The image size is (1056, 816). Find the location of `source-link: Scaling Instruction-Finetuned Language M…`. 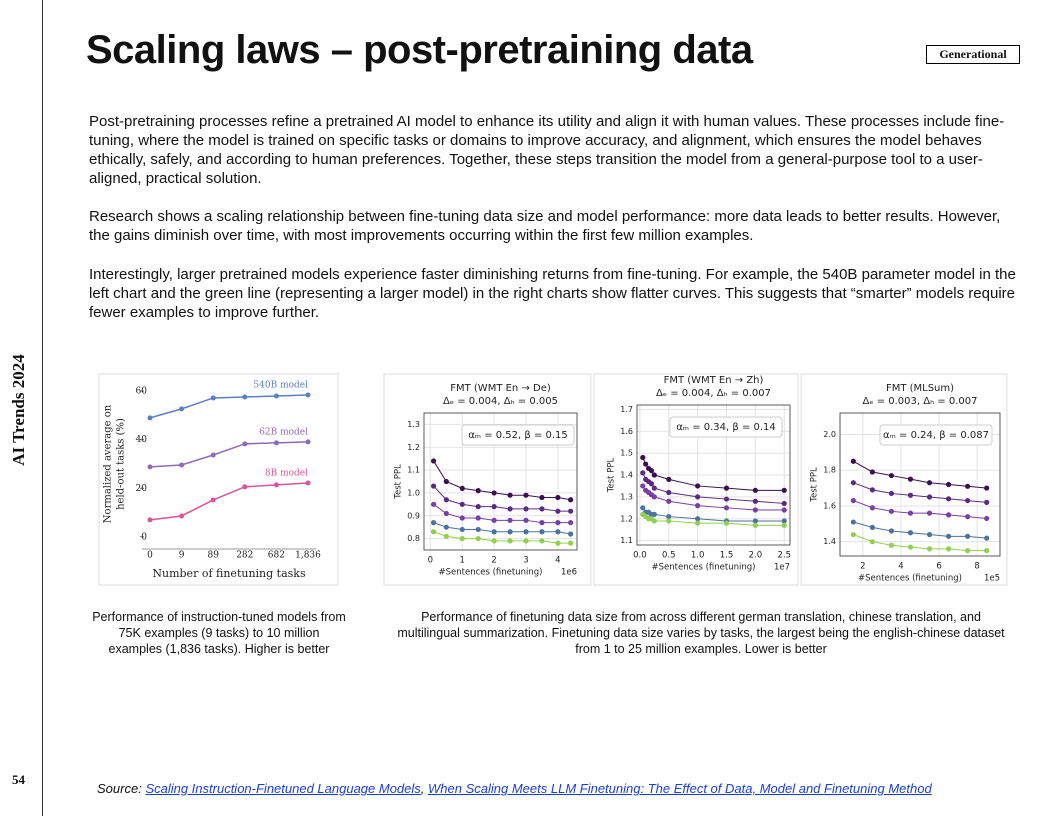

source-link: Scaling Instruction-Finetuned Language M… is located at coordinates (283, 788).